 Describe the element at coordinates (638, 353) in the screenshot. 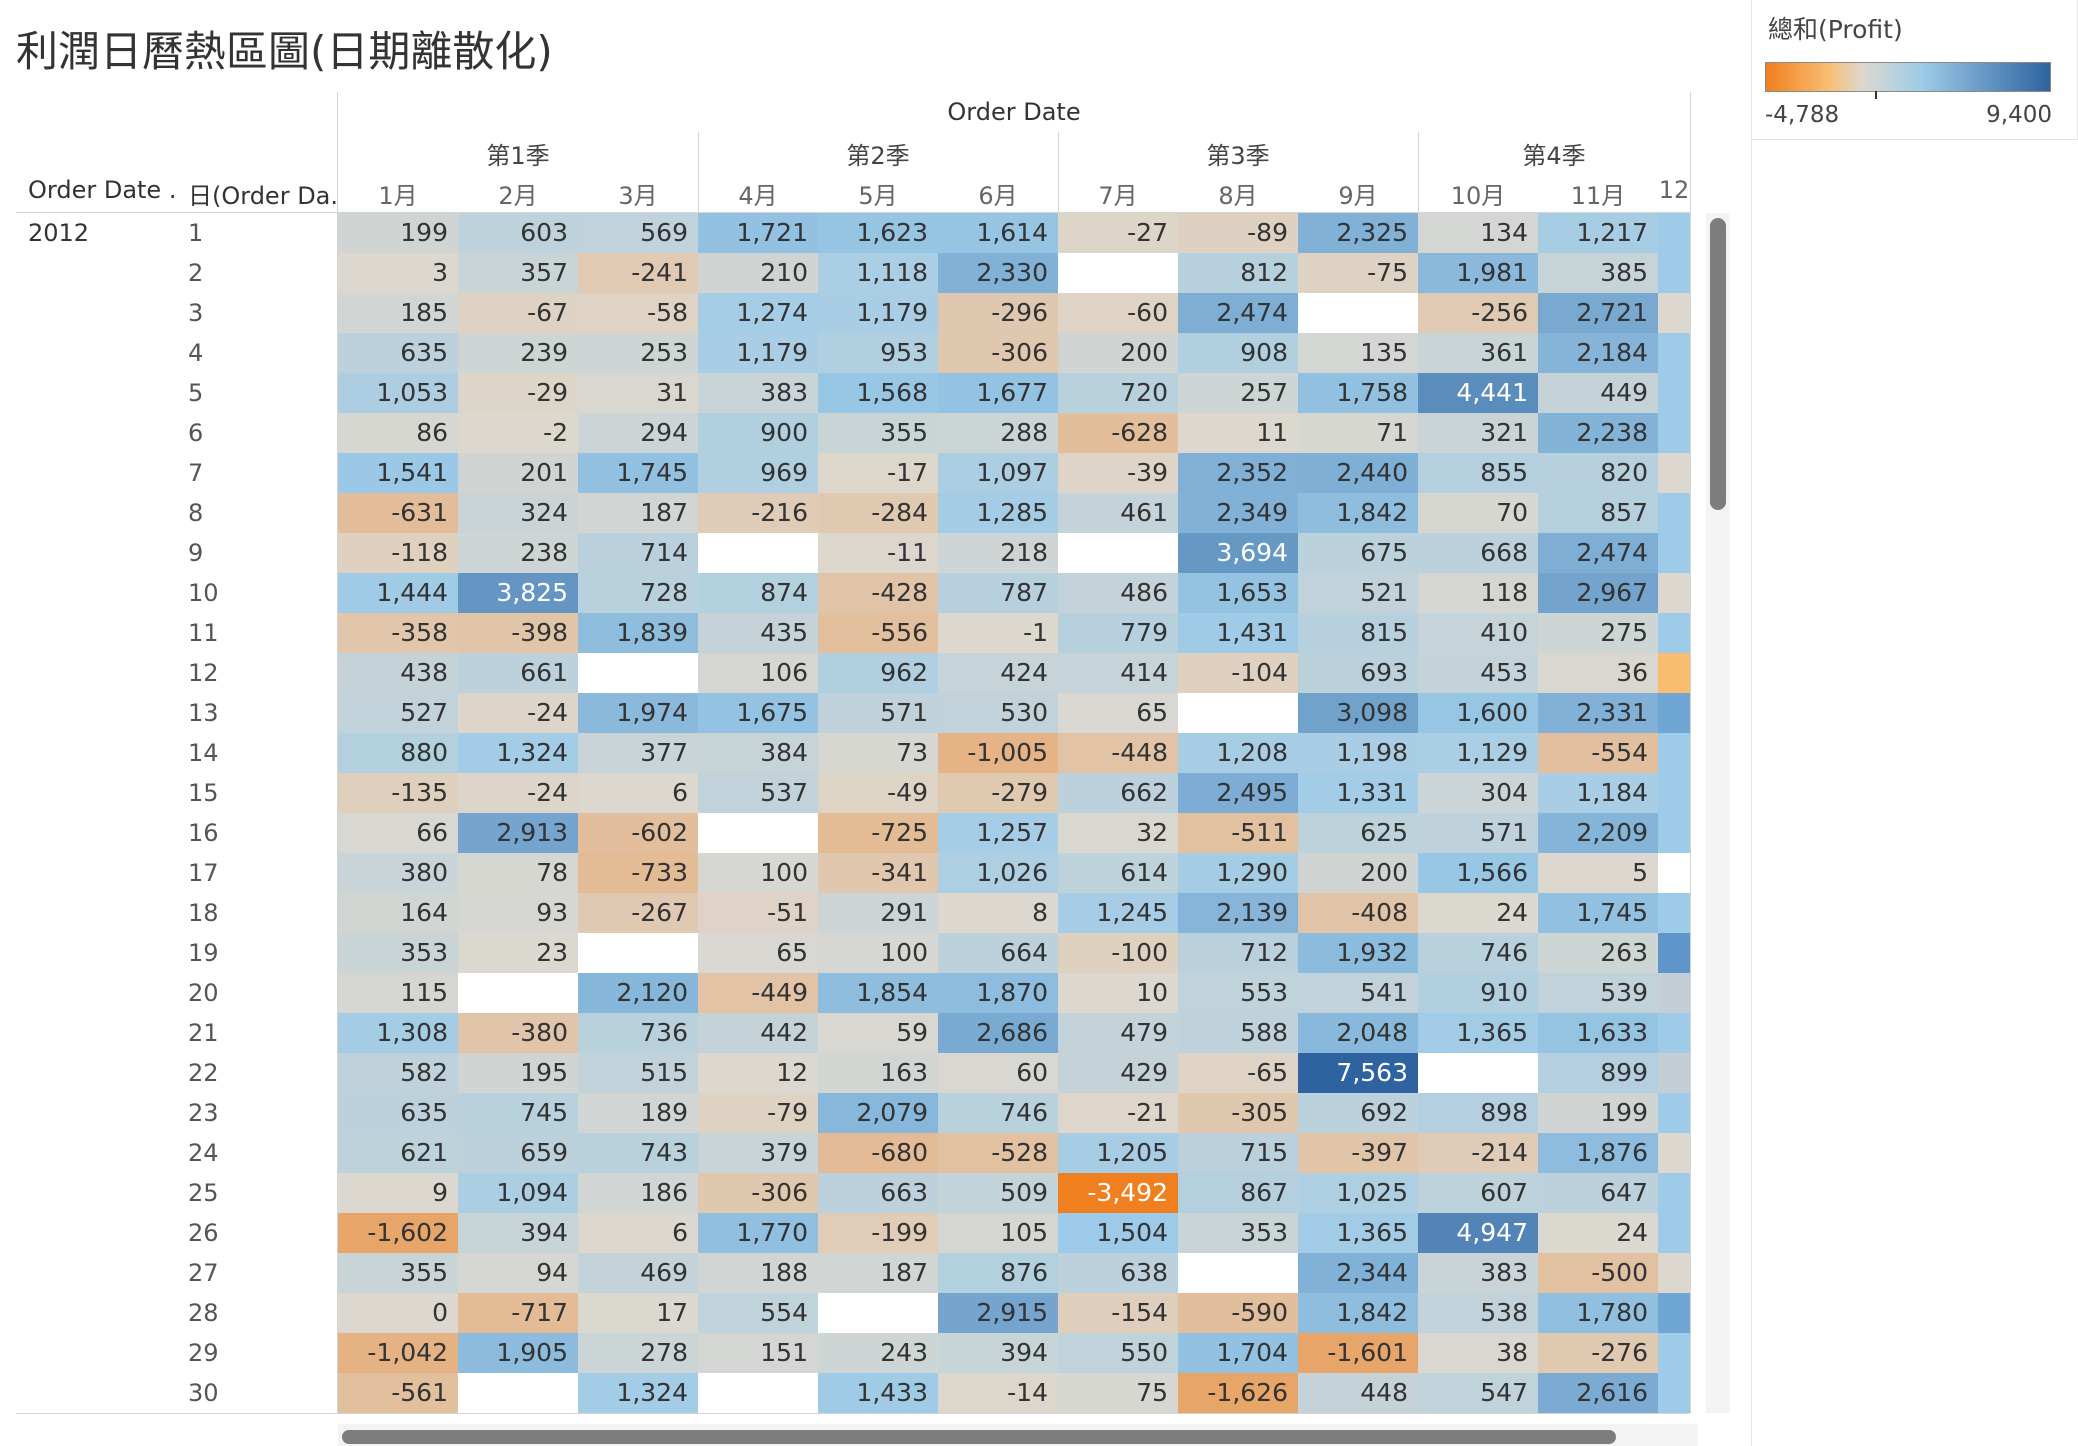

I see `heatmap-cell: 253` at that location.